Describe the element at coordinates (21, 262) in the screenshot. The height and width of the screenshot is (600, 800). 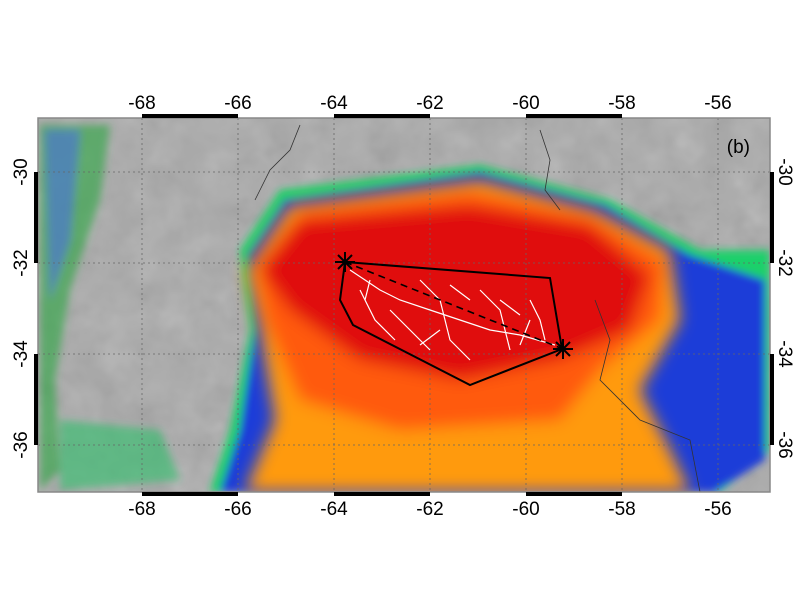
I see `left-tick-label: -32` at that location.